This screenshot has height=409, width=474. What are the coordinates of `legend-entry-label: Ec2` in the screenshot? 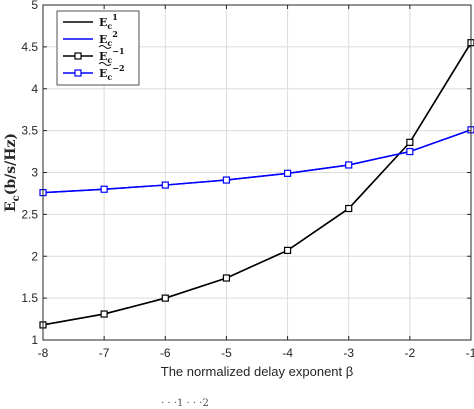 It's located at (108, 38).